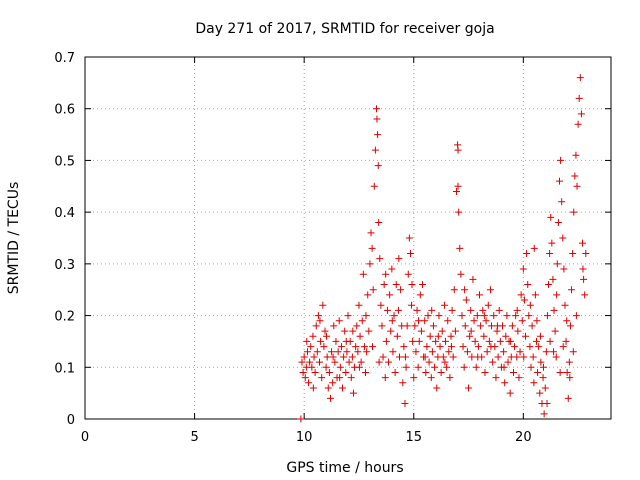 Image resolution: width=640 pixels, height=480 pixels. What do you see at coordinates (64, 110) in the screenshot?
I see `y-tick-label: 0.6` at bounding box center [64, 110].